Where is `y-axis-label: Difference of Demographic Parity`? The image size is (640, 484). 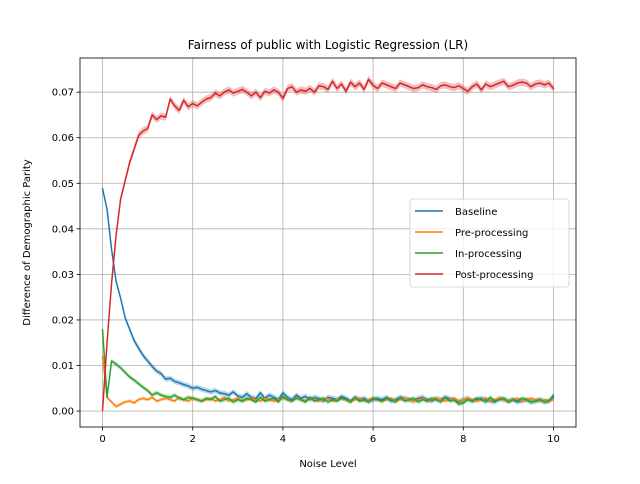 y-axis-label: Difference of Demographic Parity is located at coordinates (27, 242).